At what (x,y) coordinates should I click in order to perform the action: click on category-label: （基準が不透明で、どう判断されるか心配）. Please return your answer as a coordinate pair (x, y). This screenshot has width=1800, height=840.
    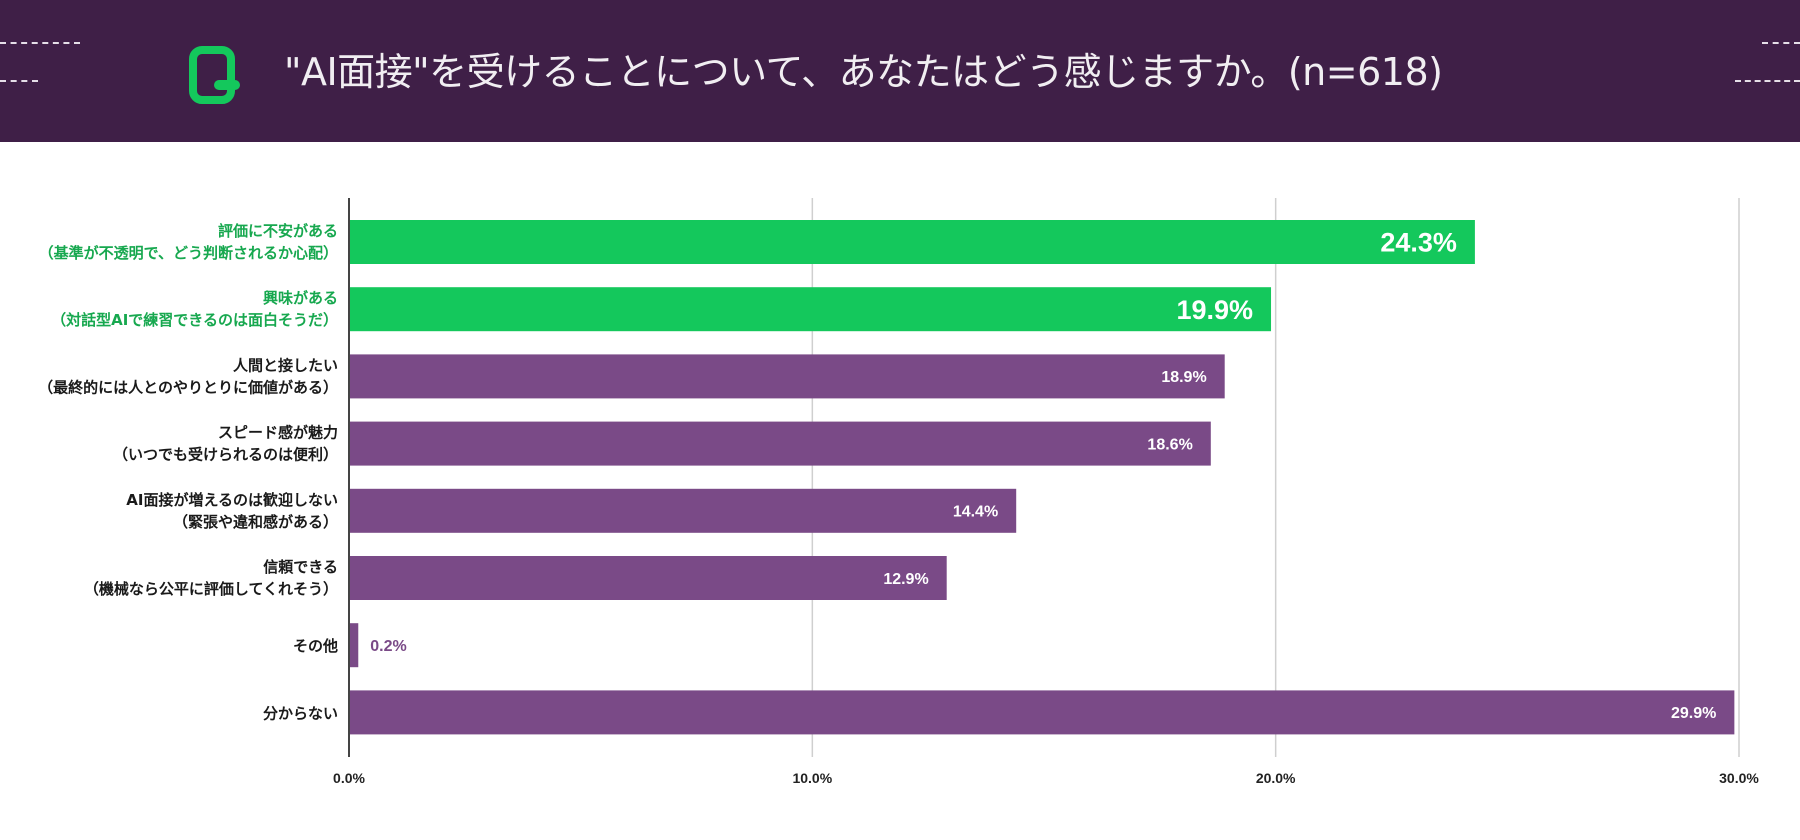
    Looking at the image, I should click on (188, 253).